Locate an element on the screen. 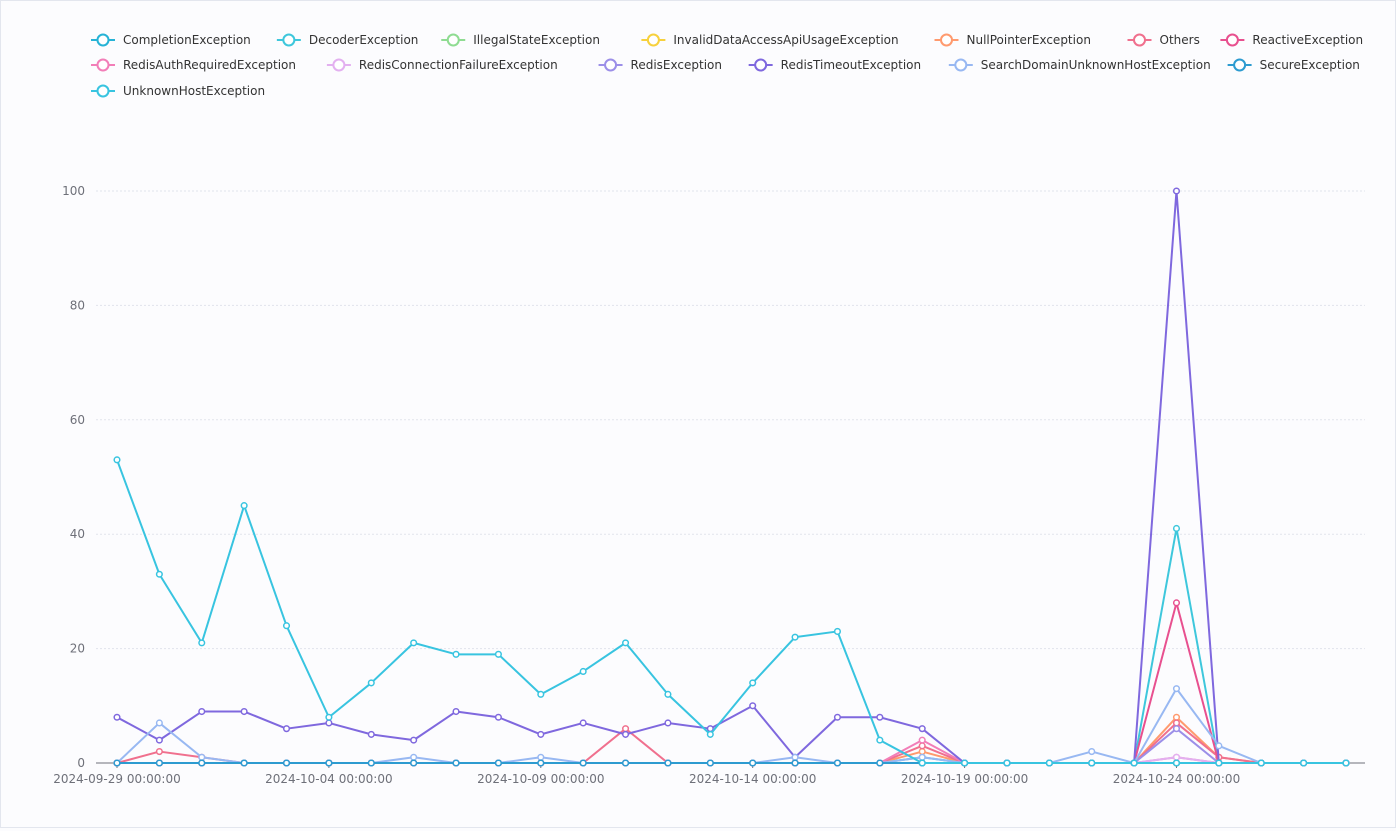  legend-item-secureexception: SecureException is located at coordinates (1293, 65).